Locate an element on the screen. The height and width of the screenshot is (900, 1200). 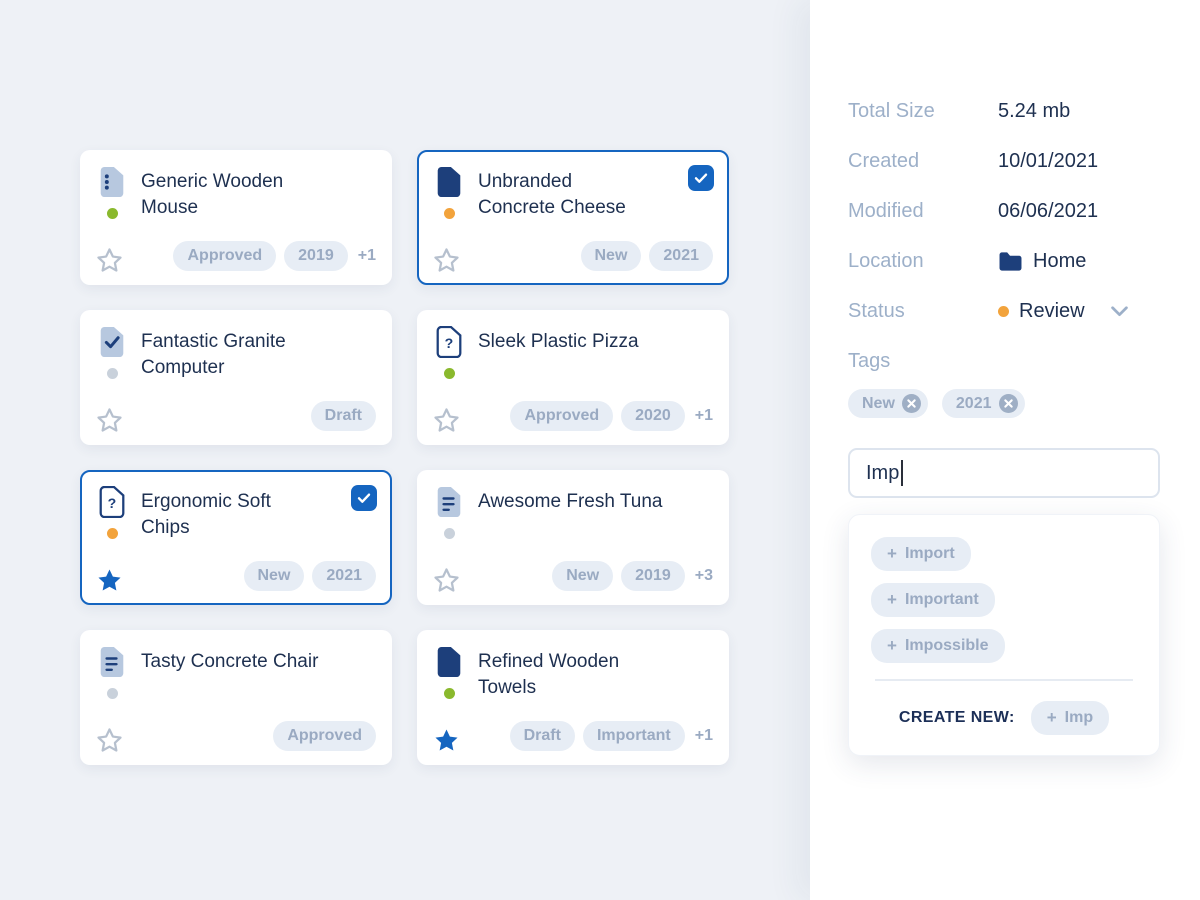
tag-chips: New 2021 is located at coordinates (1004, 403).